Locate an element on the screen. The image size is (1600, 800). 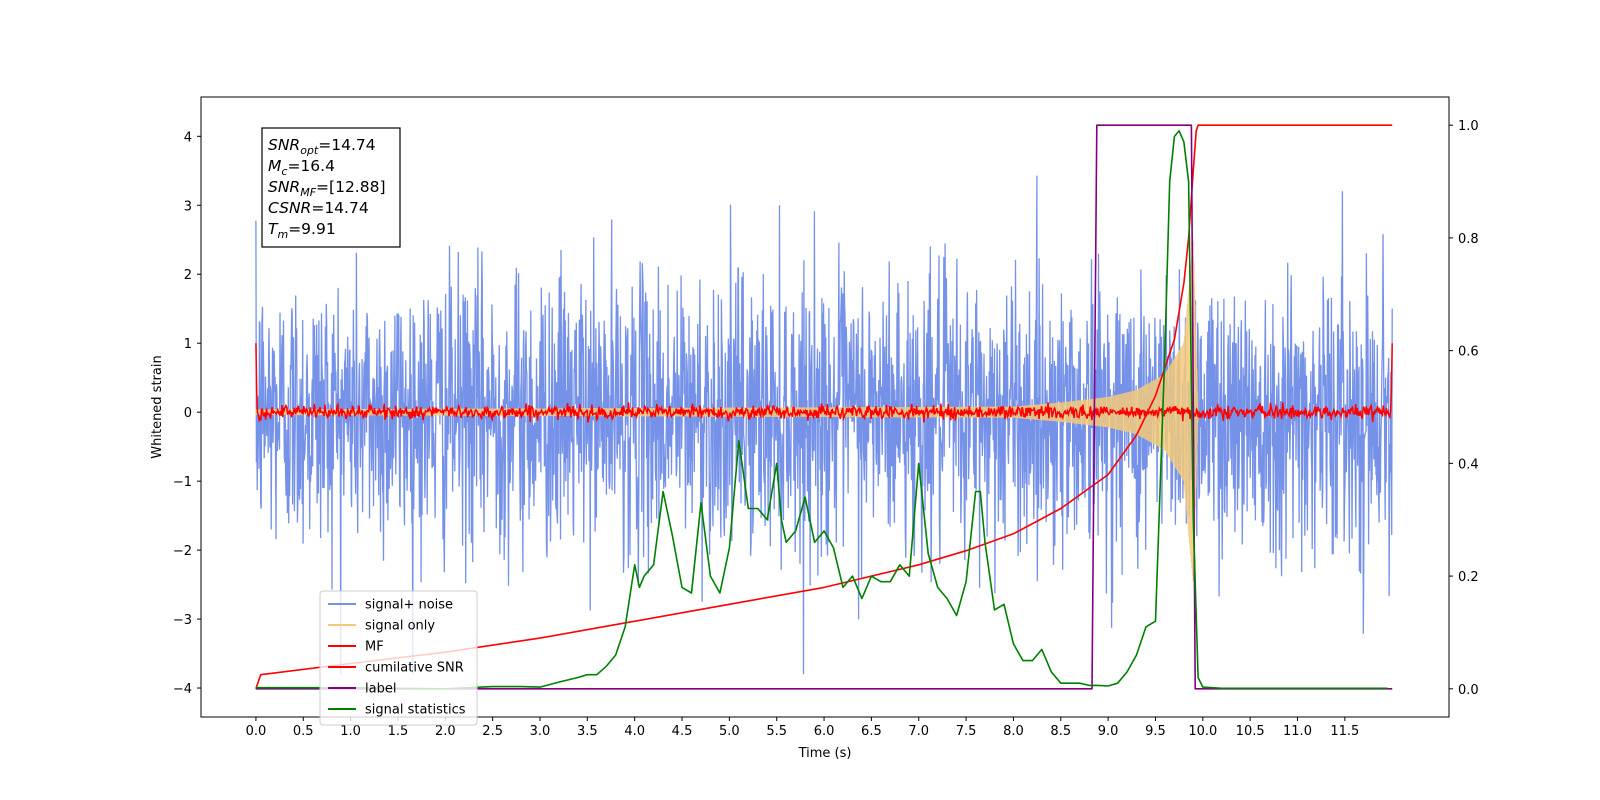
y2-tick-label: 1.0 is located at coordinates (1468, 126).